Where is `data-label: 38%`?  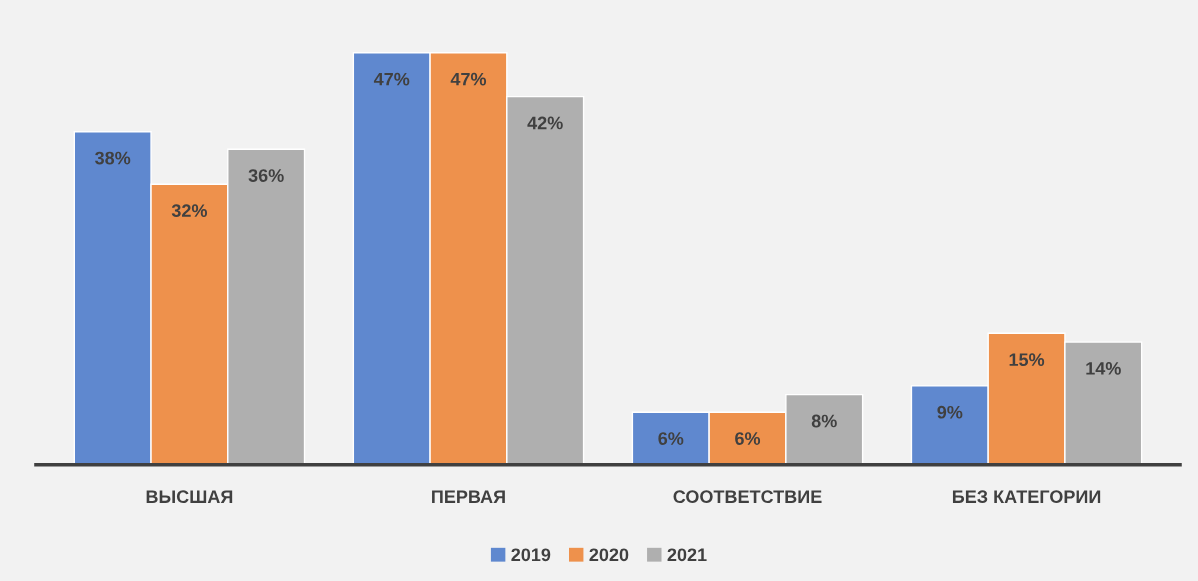
data-label: 38% is located at coordinates (113, 158).